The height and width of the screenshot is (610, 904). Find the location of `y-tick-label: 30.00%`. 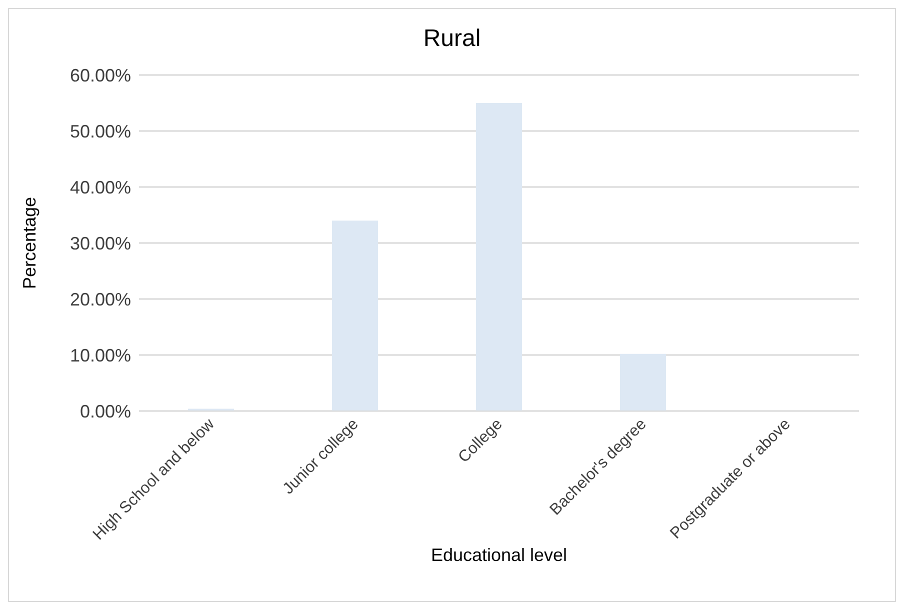

y-tick-label: 30.00% is located at coordinates (100, 243).